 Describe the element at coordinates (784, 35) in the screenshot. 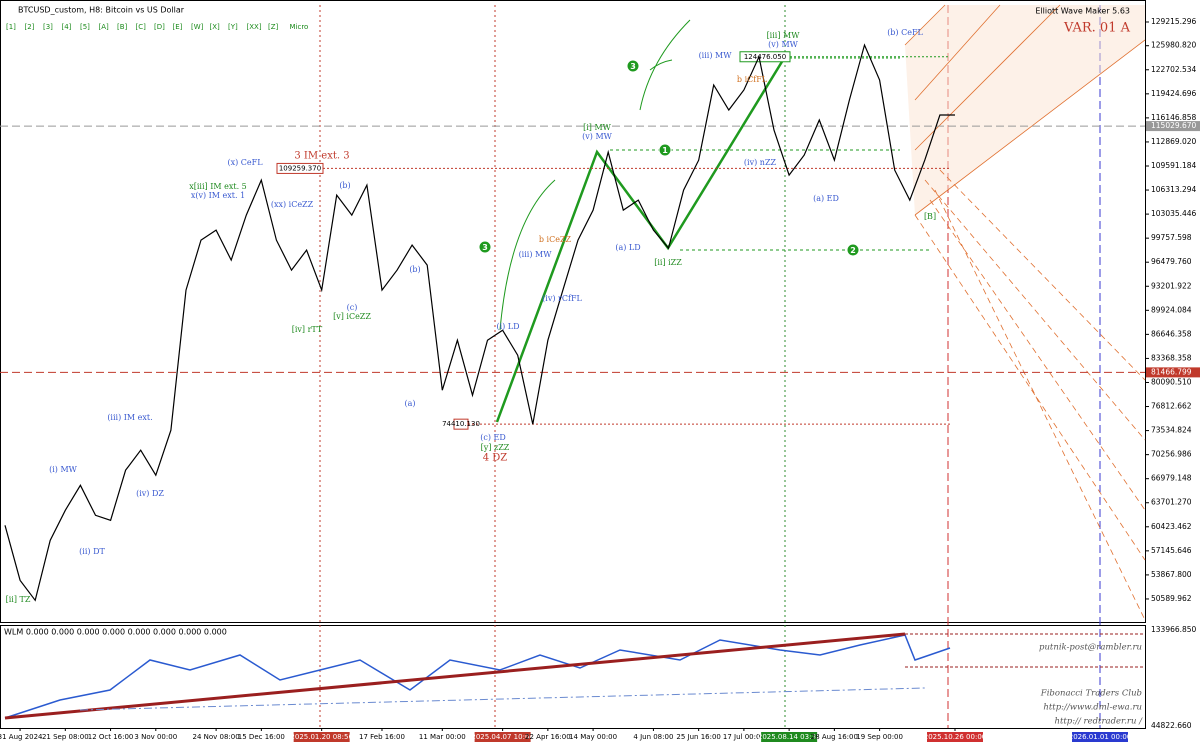

I see `wave-annotation: [iii] MW` at that location.